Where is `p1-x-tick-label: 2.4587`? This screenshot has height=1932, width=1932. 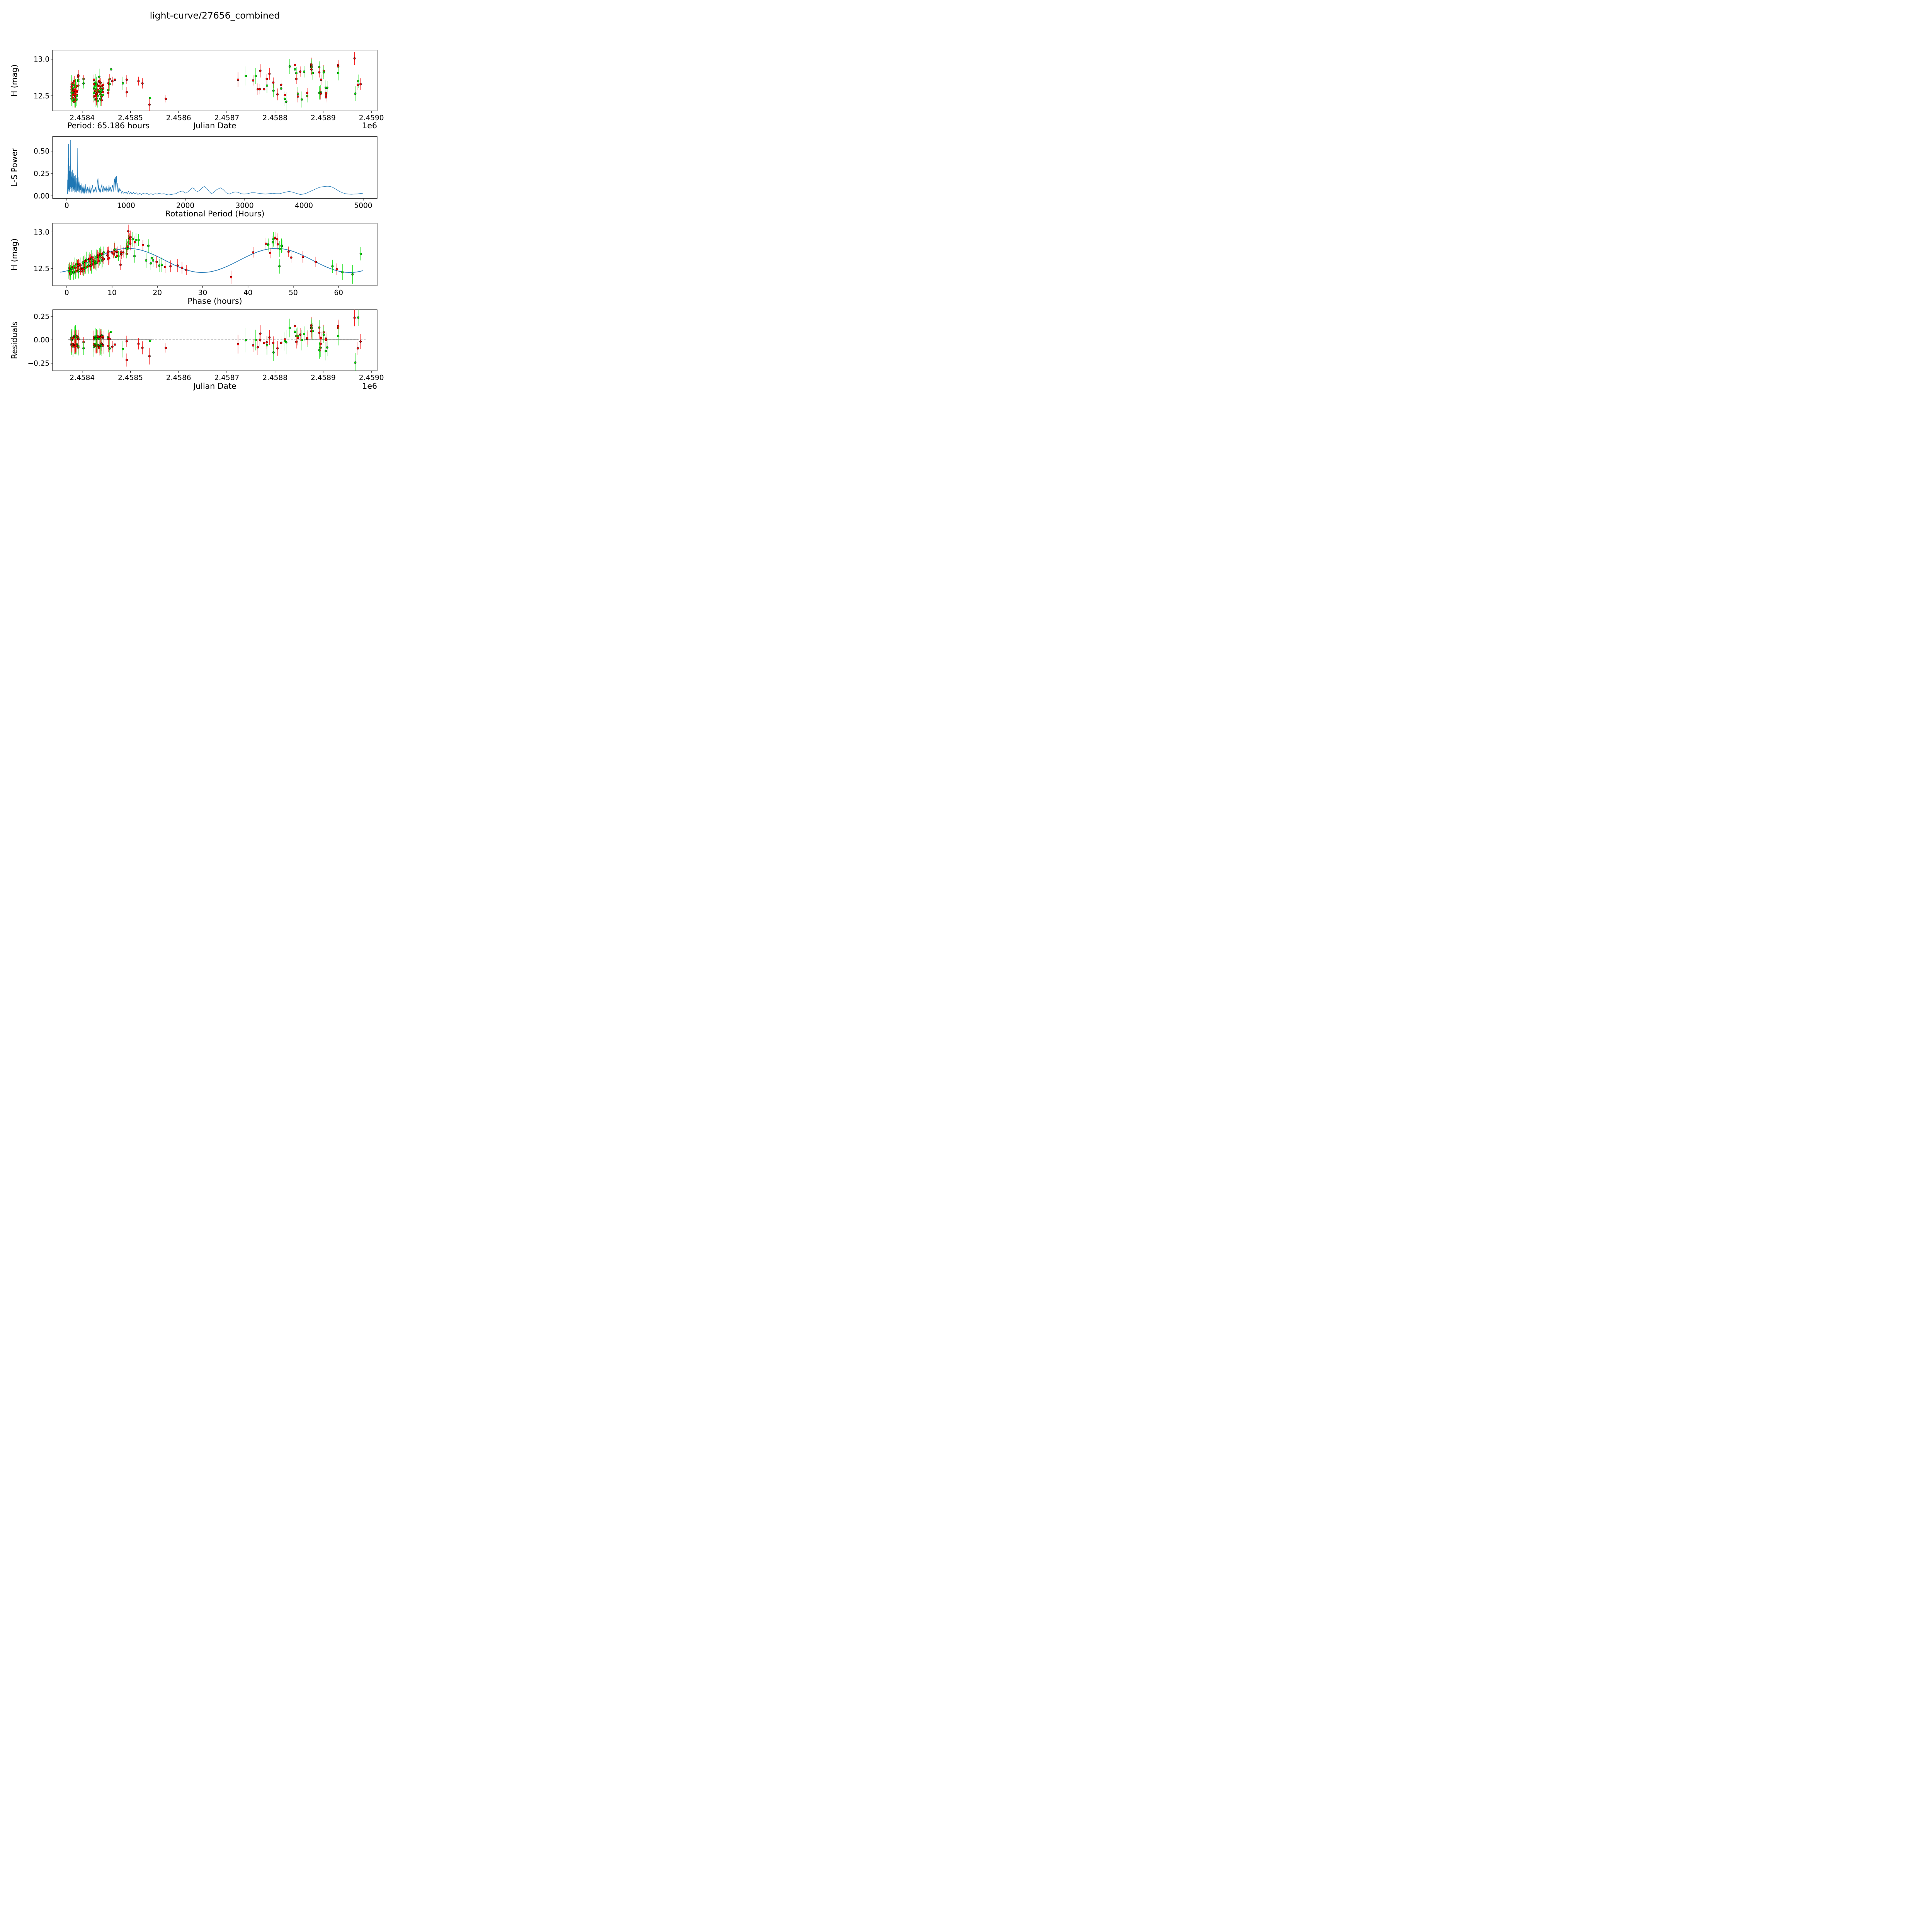
p1-x-tick-label: 2.4587 is located at coordinates (227, 118).